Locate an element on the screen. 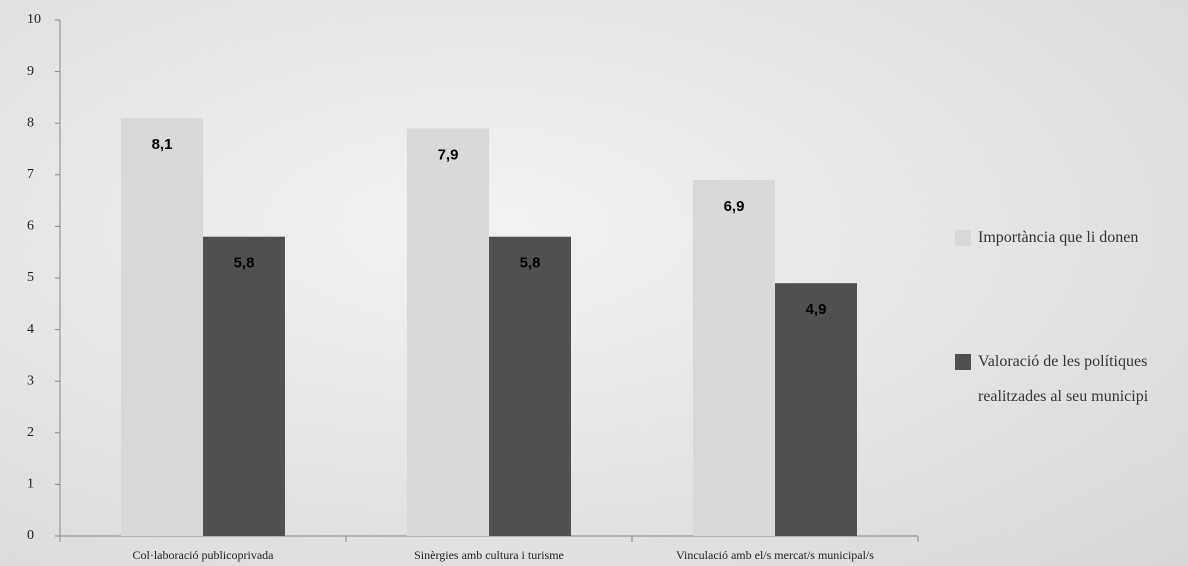 The image size is (1188, 566). y-tick-label: 6 is located at coordinates (30, 226).